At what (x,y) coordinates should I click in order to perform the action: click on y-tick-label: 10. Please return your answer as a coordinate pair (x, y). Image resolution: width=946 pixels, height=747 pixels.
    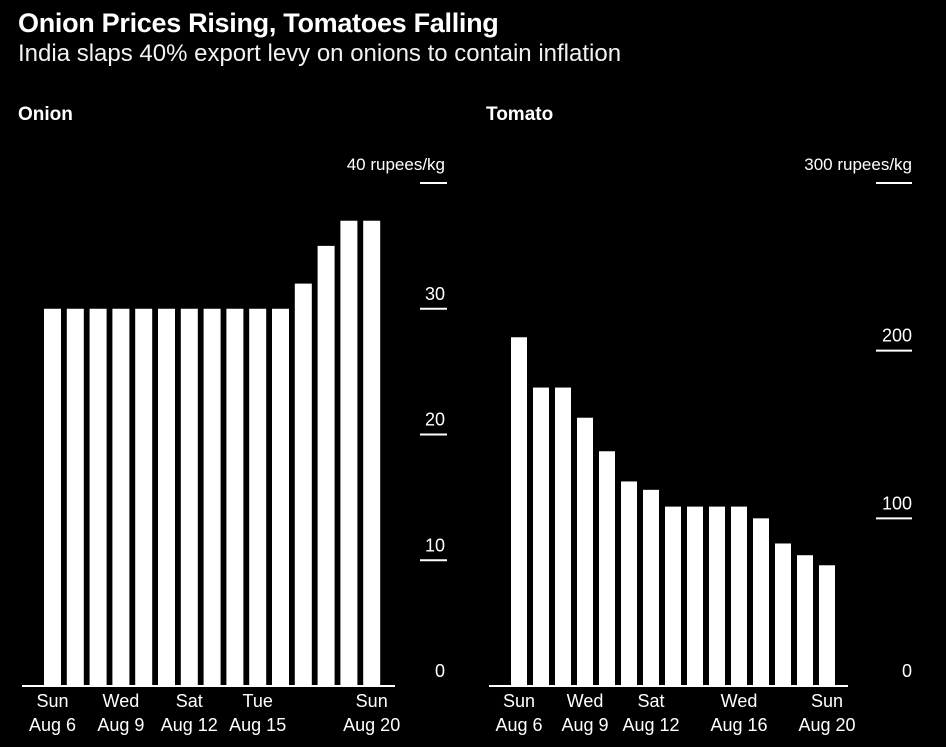
    Looking at the image, I should click on (435, 545).